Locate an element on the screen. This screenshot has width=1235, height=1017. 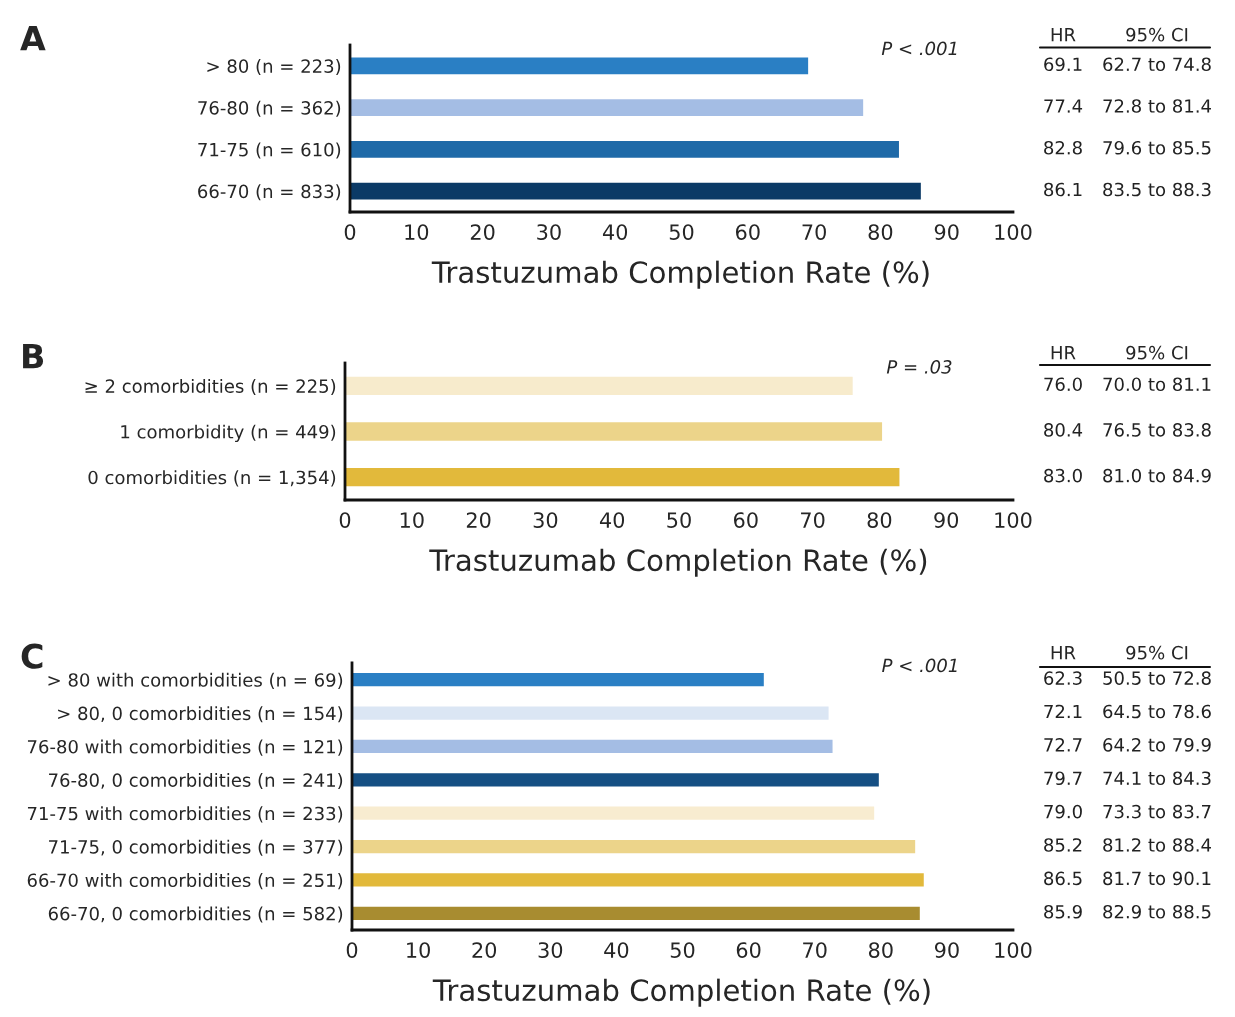
y-tick-label: 76-80 with comorbidities (n = 121) is located at coordinates (185, 747).